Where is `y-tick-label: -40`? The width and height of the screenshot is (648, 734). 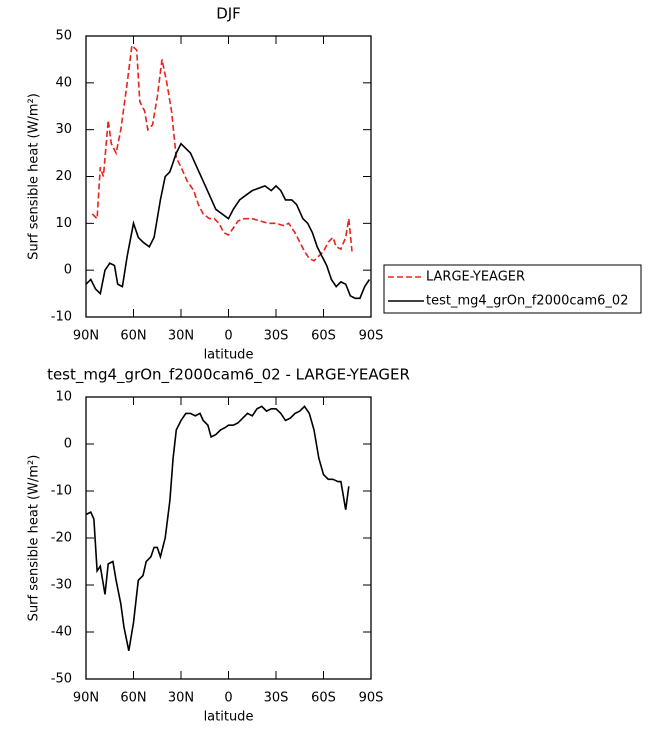
y-tick-label: -40 is located at coordinates (61, 632).